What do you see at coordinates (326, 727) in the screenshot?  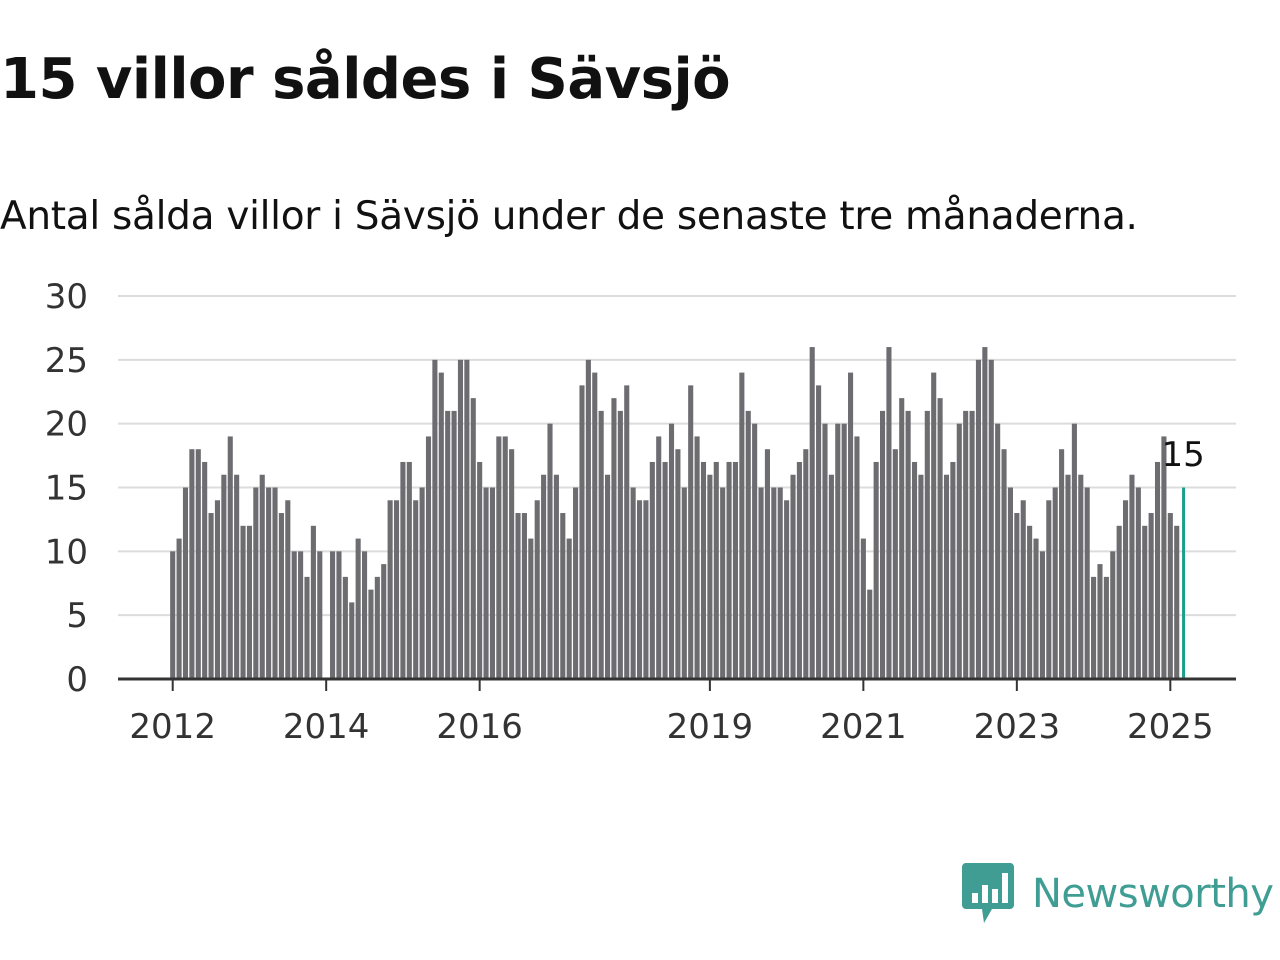 I see `x-tick-label: 2014` at bounding box center [326, 727].